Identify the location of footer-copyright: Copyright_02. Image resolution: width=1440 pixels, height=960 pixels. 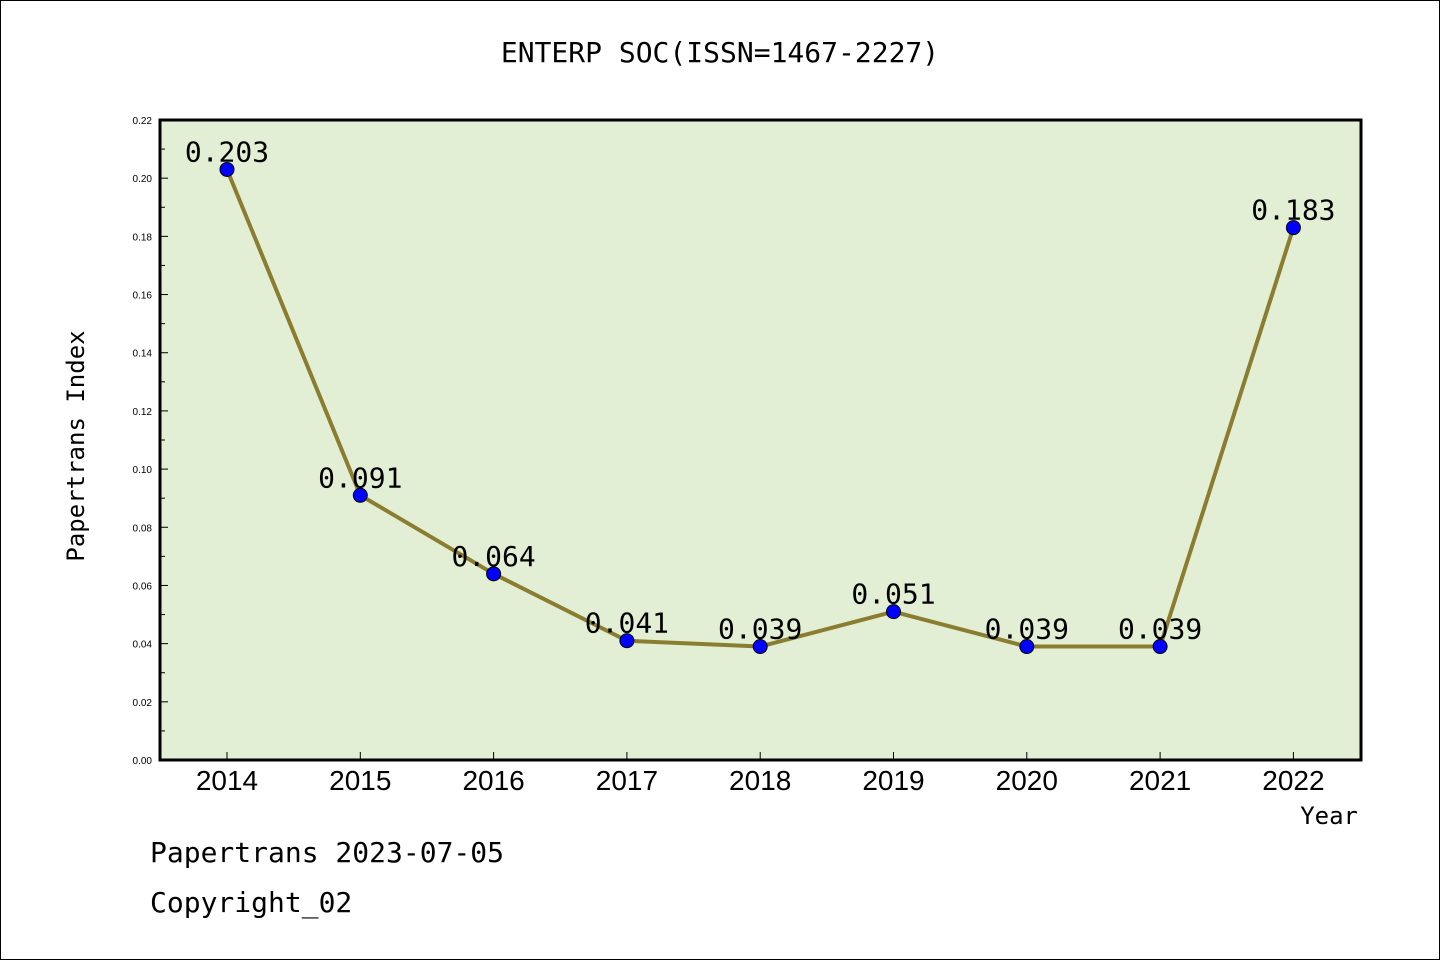
(251, 902).